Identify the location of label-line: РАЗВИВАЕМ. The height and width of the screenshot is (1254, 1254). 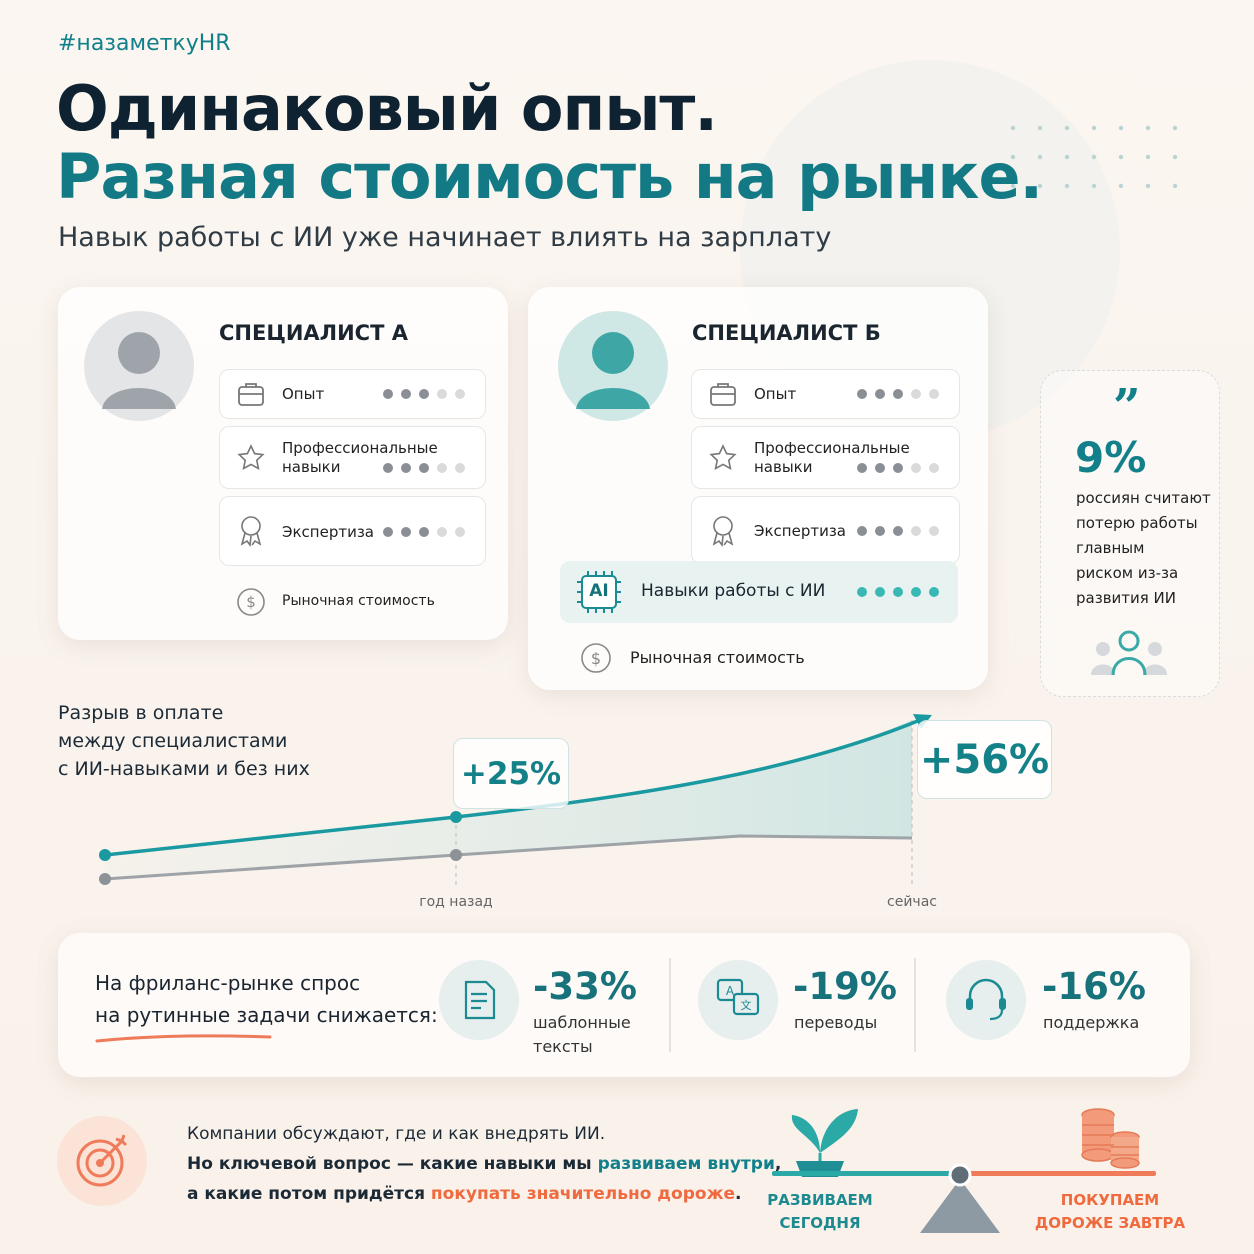
(820, 1200).